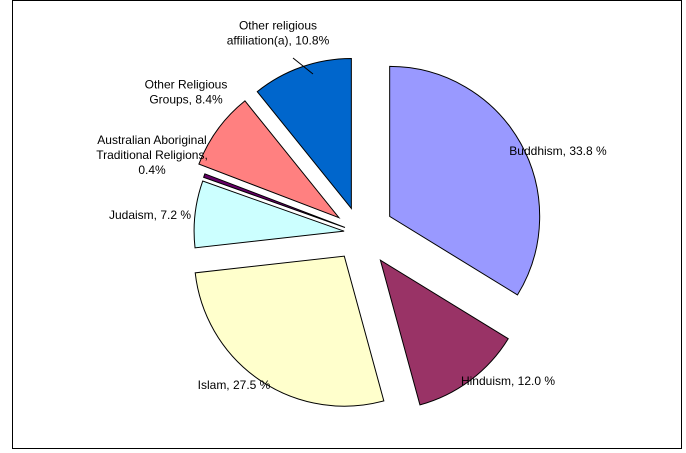 Image resolution: width=686 pixels, height=453 pixels. What do you see at coordinates (234, 385) in the screenshot?
I see `slice-label-3: Islam, 27.5 %` at bounding box center [234, 385].